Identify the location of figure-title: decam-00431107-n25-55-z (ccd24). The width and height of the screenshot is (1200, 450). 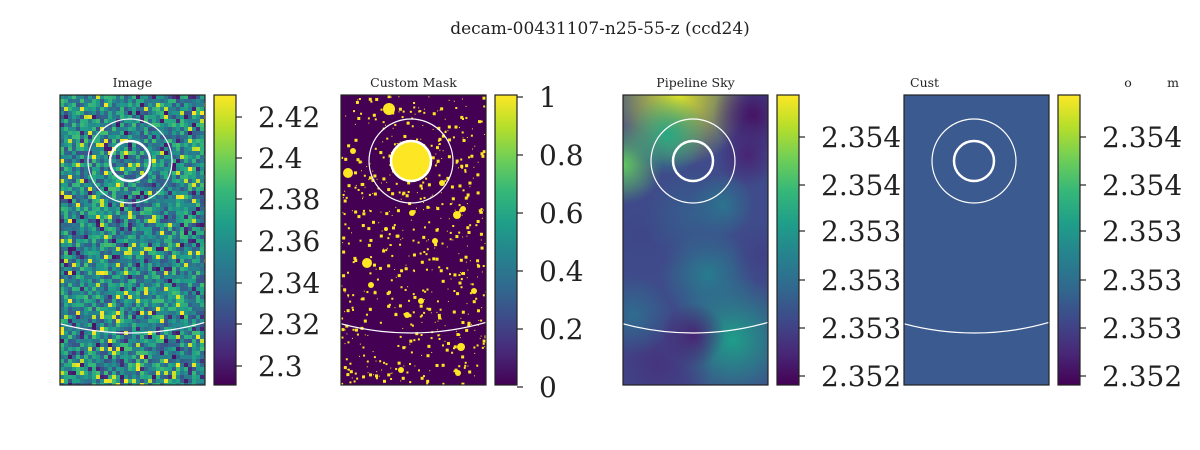
(600, 29).